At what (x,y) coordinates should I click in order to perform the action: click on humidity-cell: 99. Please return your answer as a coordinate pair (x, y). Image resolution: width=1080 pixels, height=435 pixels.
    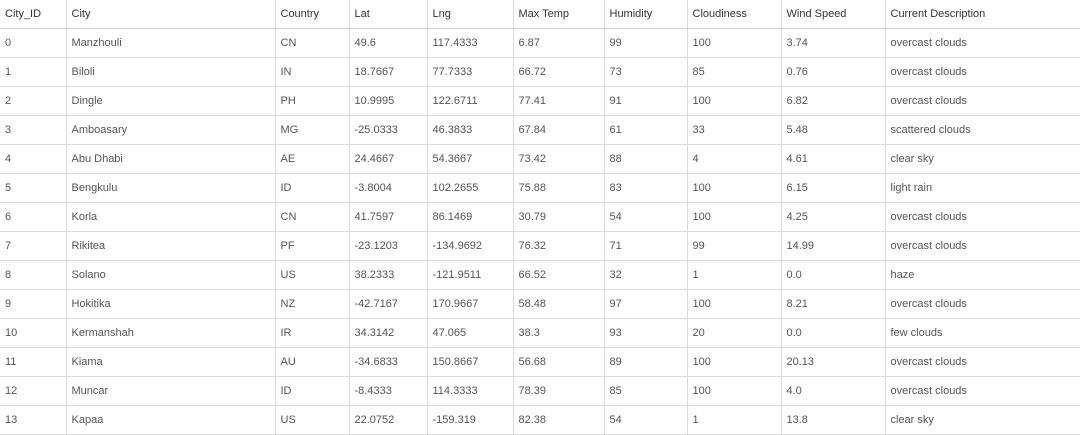
    Looking at the image, I should click on (646, 43).